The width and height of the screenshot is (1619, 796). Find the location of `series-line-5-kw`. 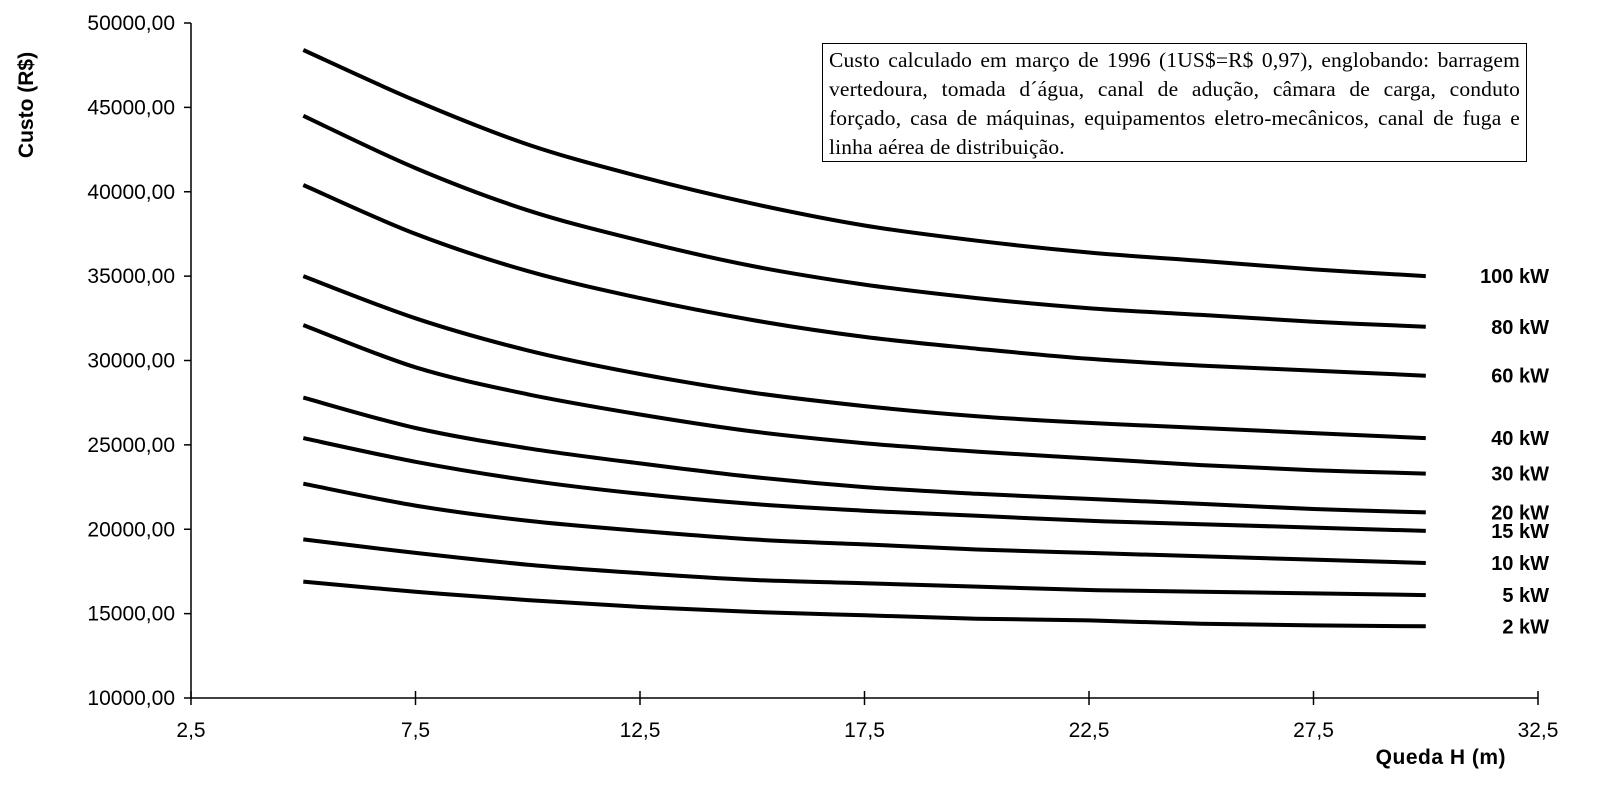

series-line-5-kw is located at coordinates (864, 567).